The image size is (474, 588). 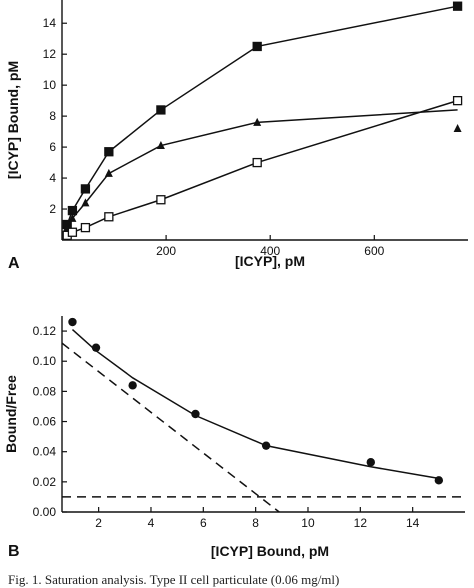 I want to click on y-tick-label-a: 4, so click(x=52, y=178).